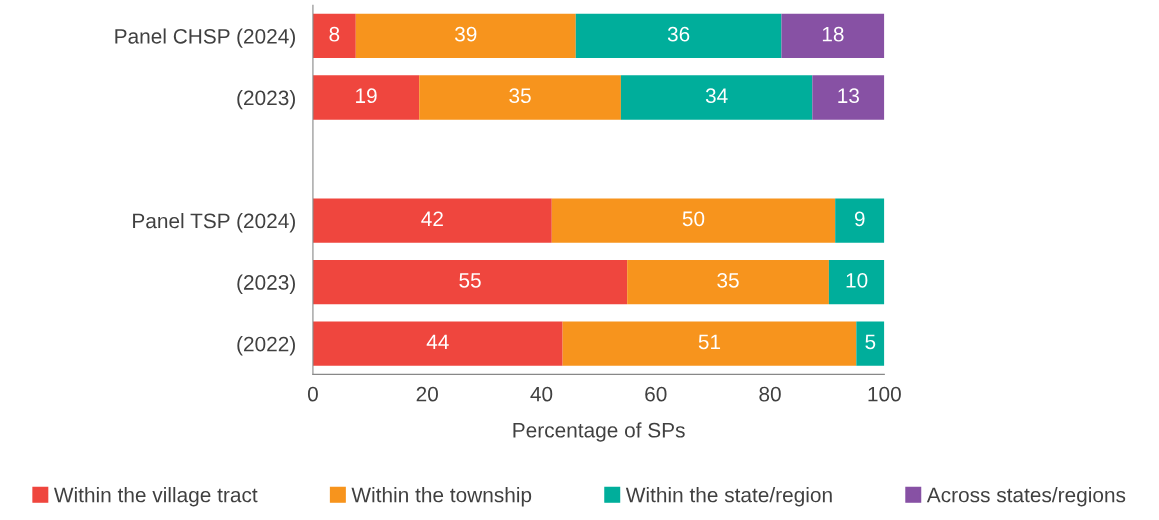 The height and width of the screenshot is (520, 1159). What do you see at coordinates (427, 394) in the screenshot?
I see `x-tick-label: 20` at bounding box center [427, 394].